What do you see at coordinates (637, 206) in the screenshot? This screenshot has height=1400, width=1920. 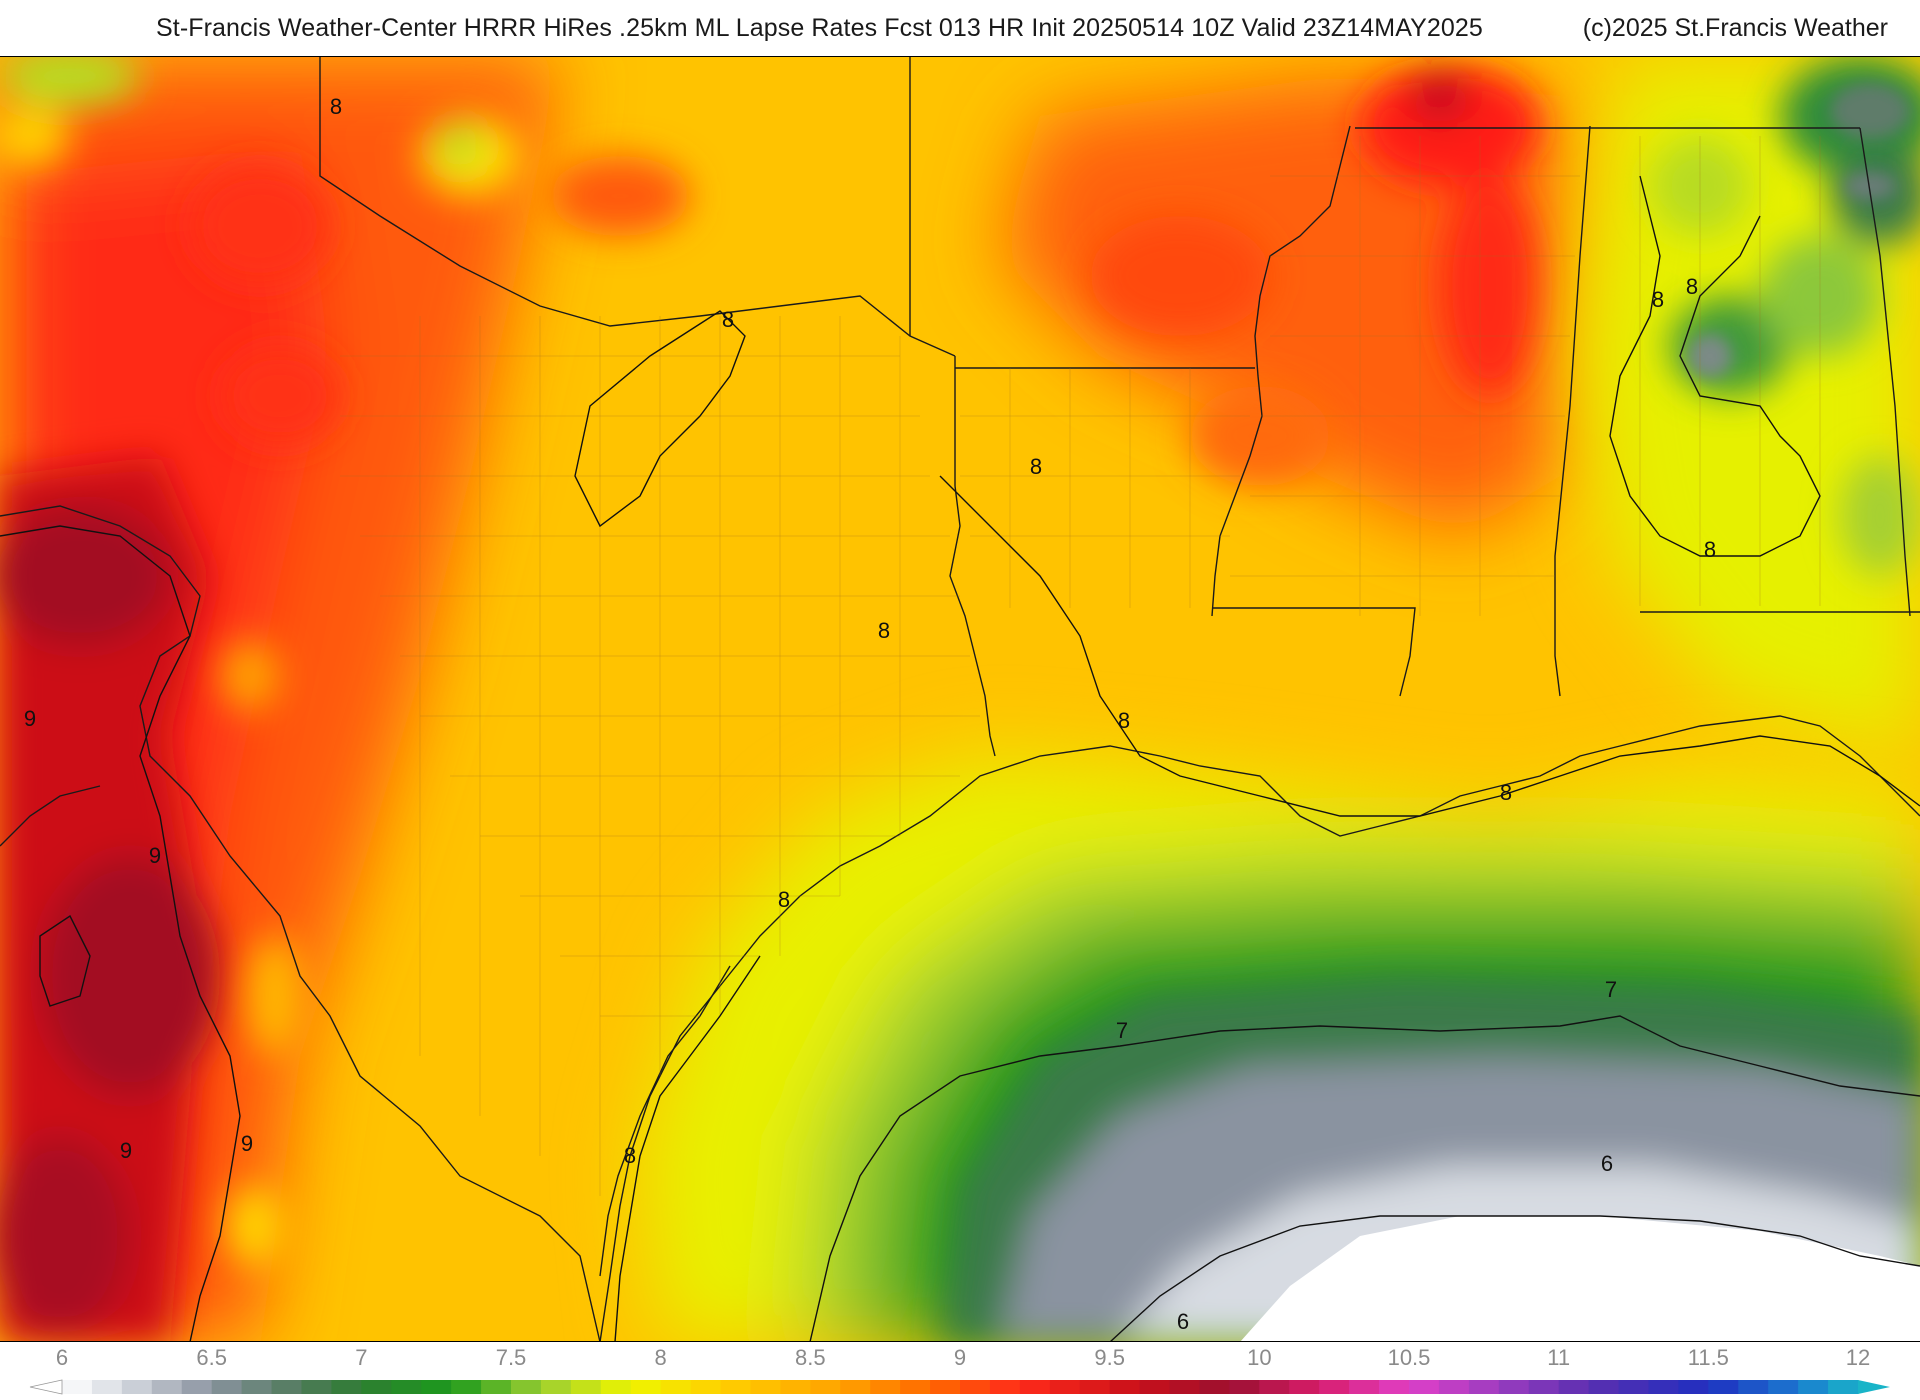 I see `border-ok-tx` at bounding box center [637, 206].